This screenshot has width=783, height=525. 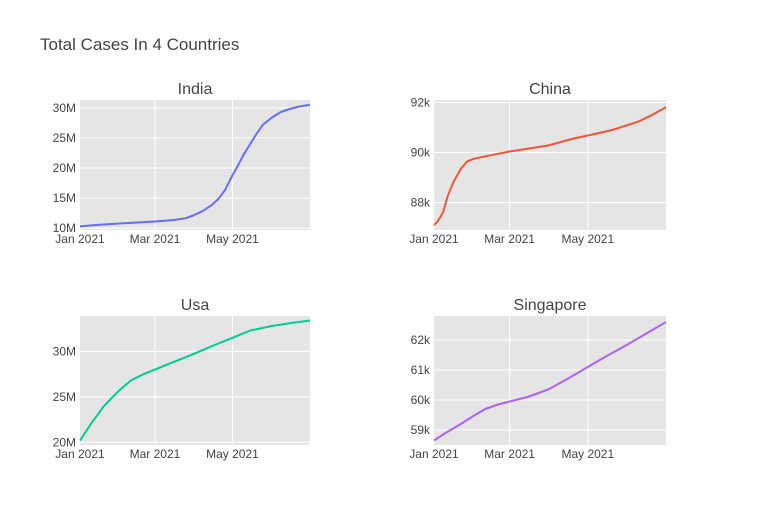 What do you see at coordinates (421, 103) in the screenshot?
I see `y-tick-label: 92k` at bounding box center [421, 103].